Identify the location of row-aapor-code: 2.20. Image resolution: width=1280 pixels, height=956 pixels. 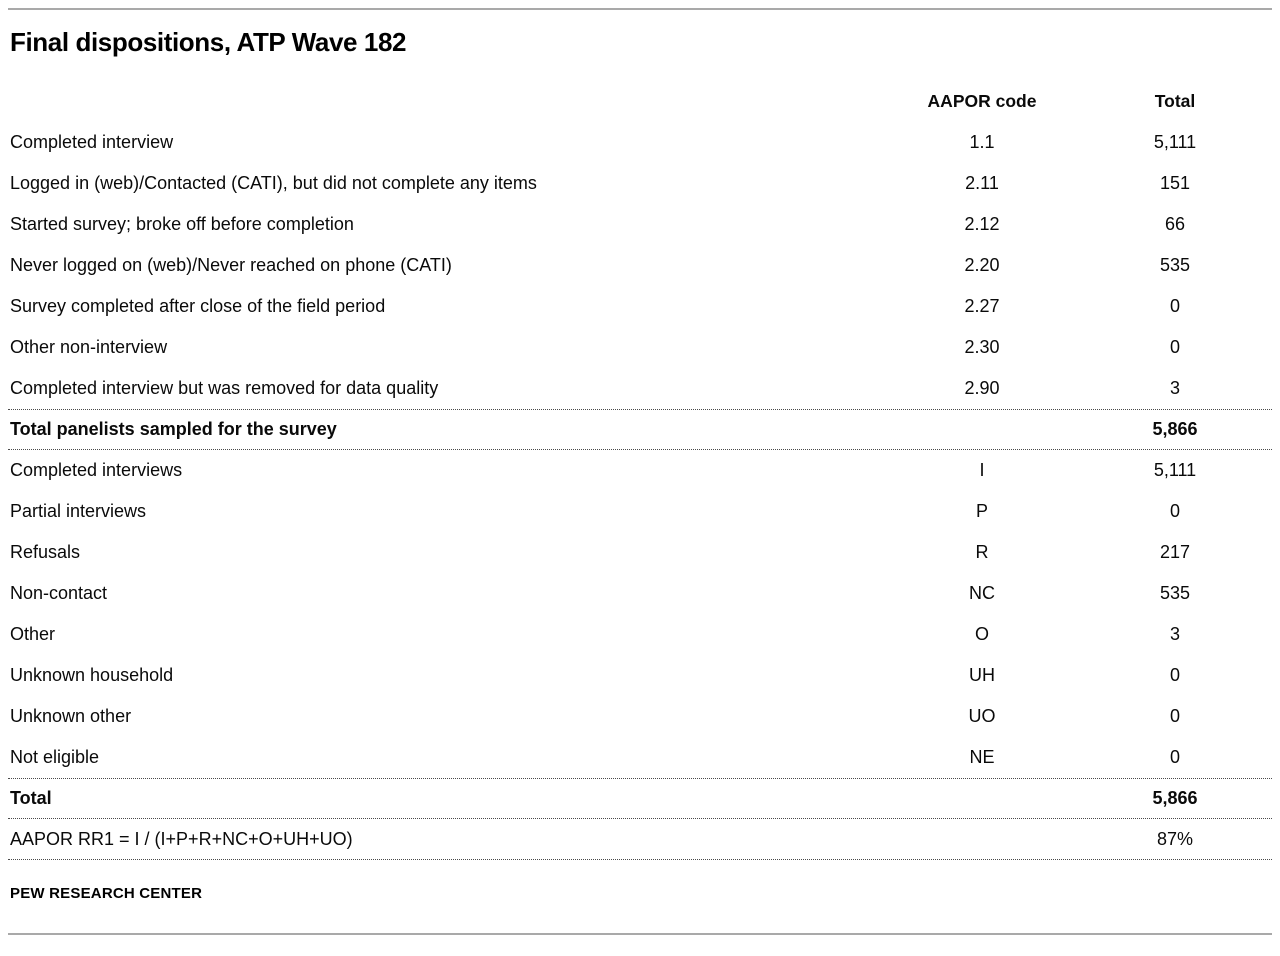
(982, 265).